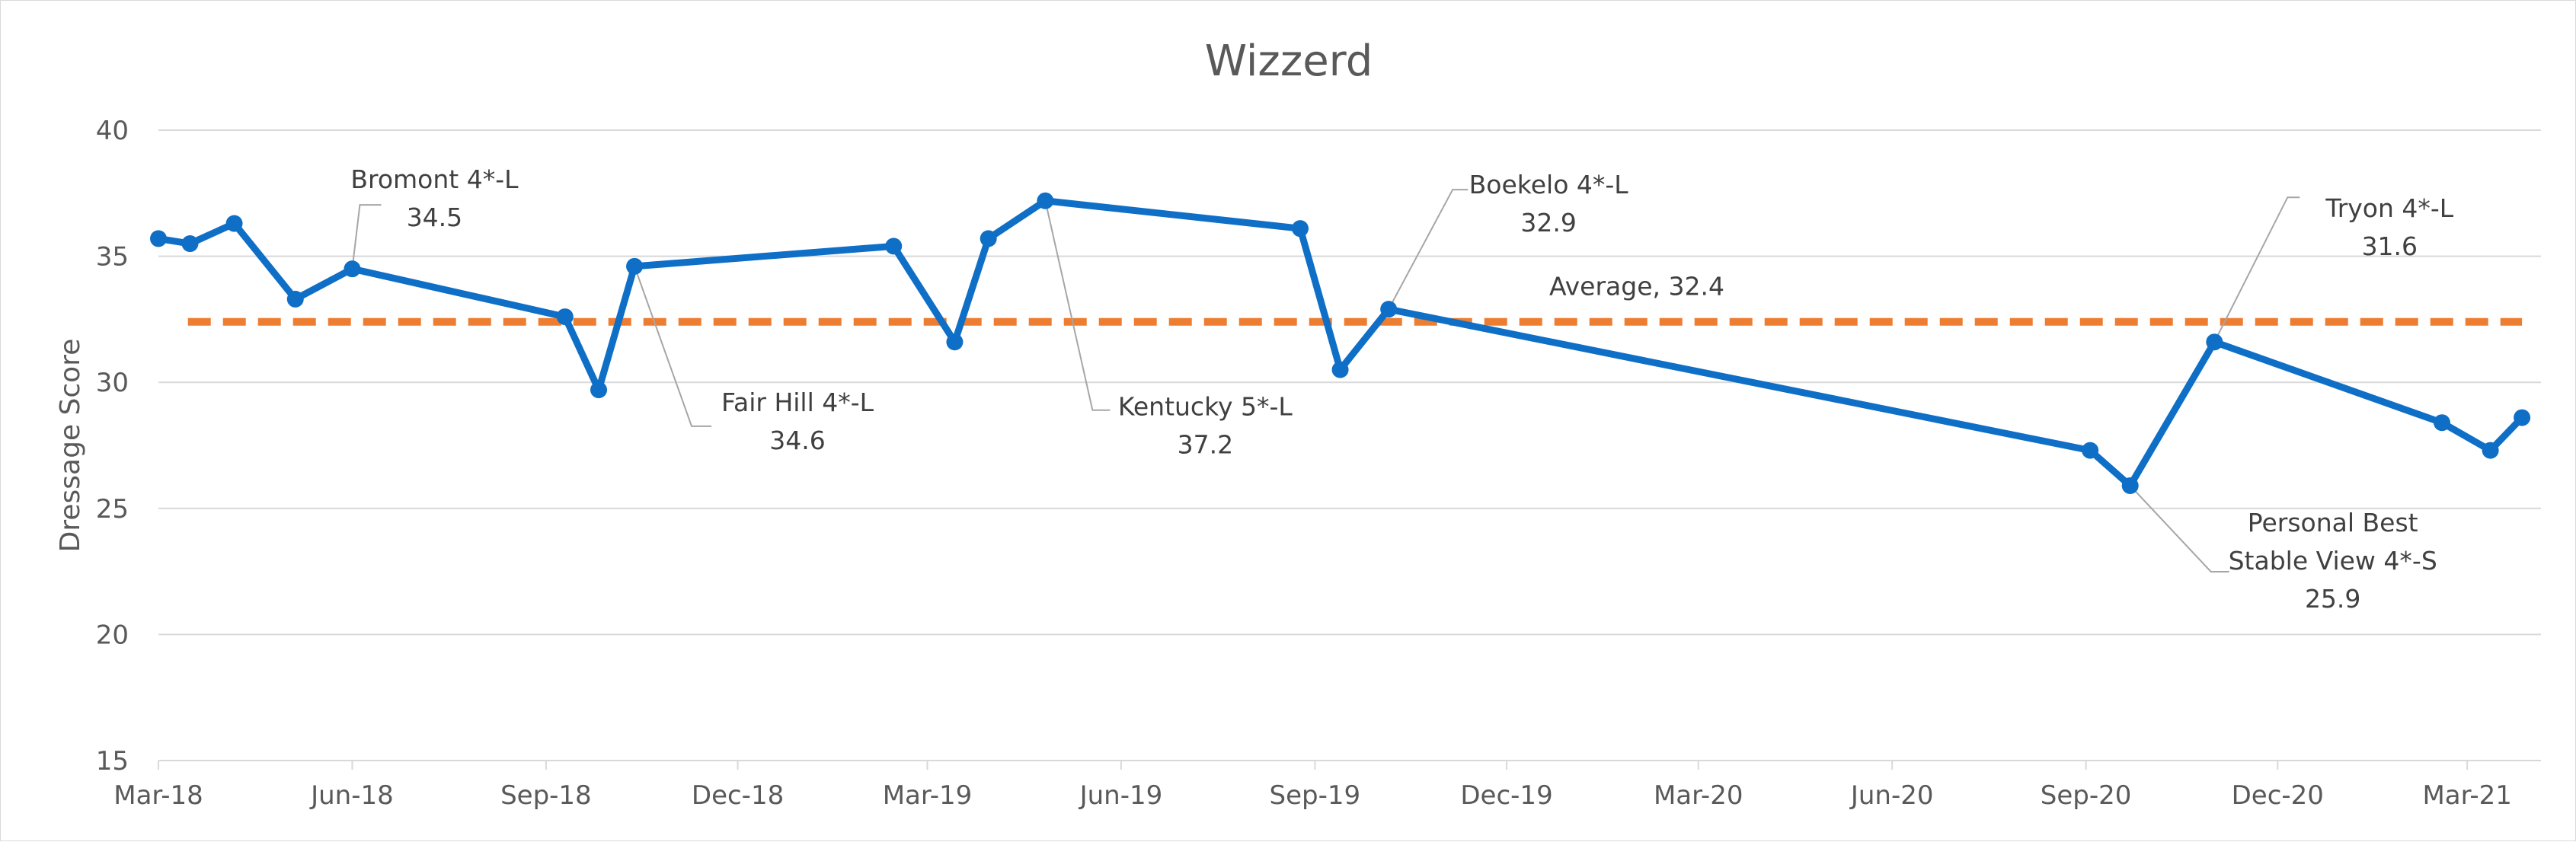 This screenshot has height=842, width=2576. What do you see at coordinates (797, 440) in the screenshot?
I see `annotation-label: 34.6` at bounding box center [797, 440].